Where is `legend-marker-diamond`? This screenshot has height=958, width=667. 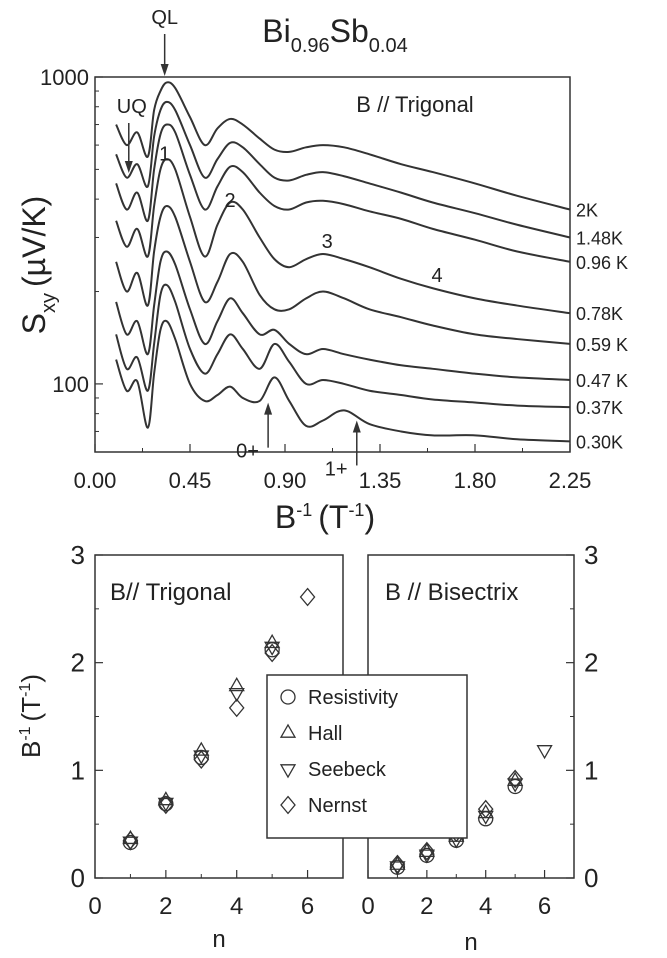
legend-marker-diamond is located at coordinates (288, 805).